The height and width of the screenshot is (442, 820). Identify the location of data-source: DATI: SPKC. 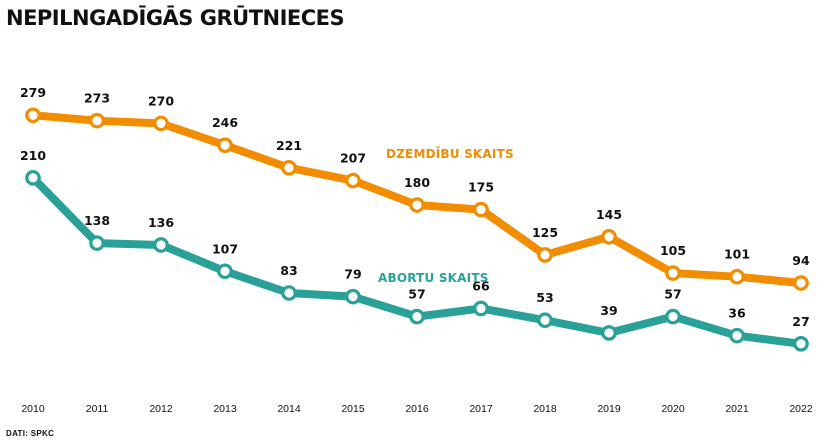
(30, 433).